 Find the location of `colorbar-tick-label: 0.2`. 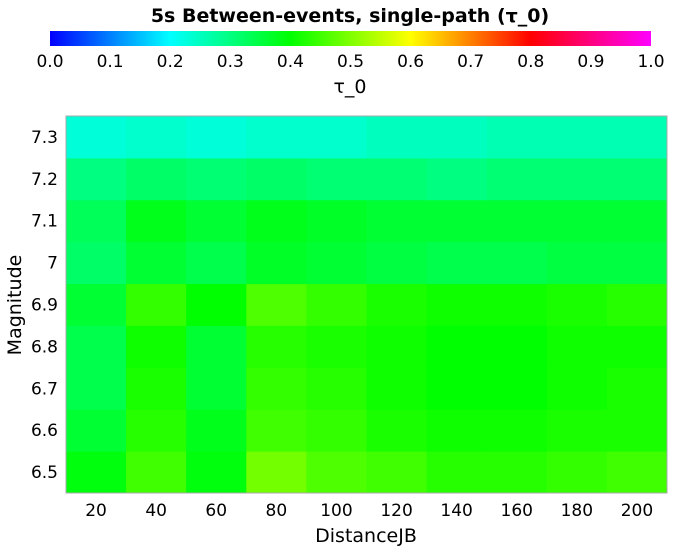

colorbar-tick-label: 0.2 is located at coordinates (170, 62).